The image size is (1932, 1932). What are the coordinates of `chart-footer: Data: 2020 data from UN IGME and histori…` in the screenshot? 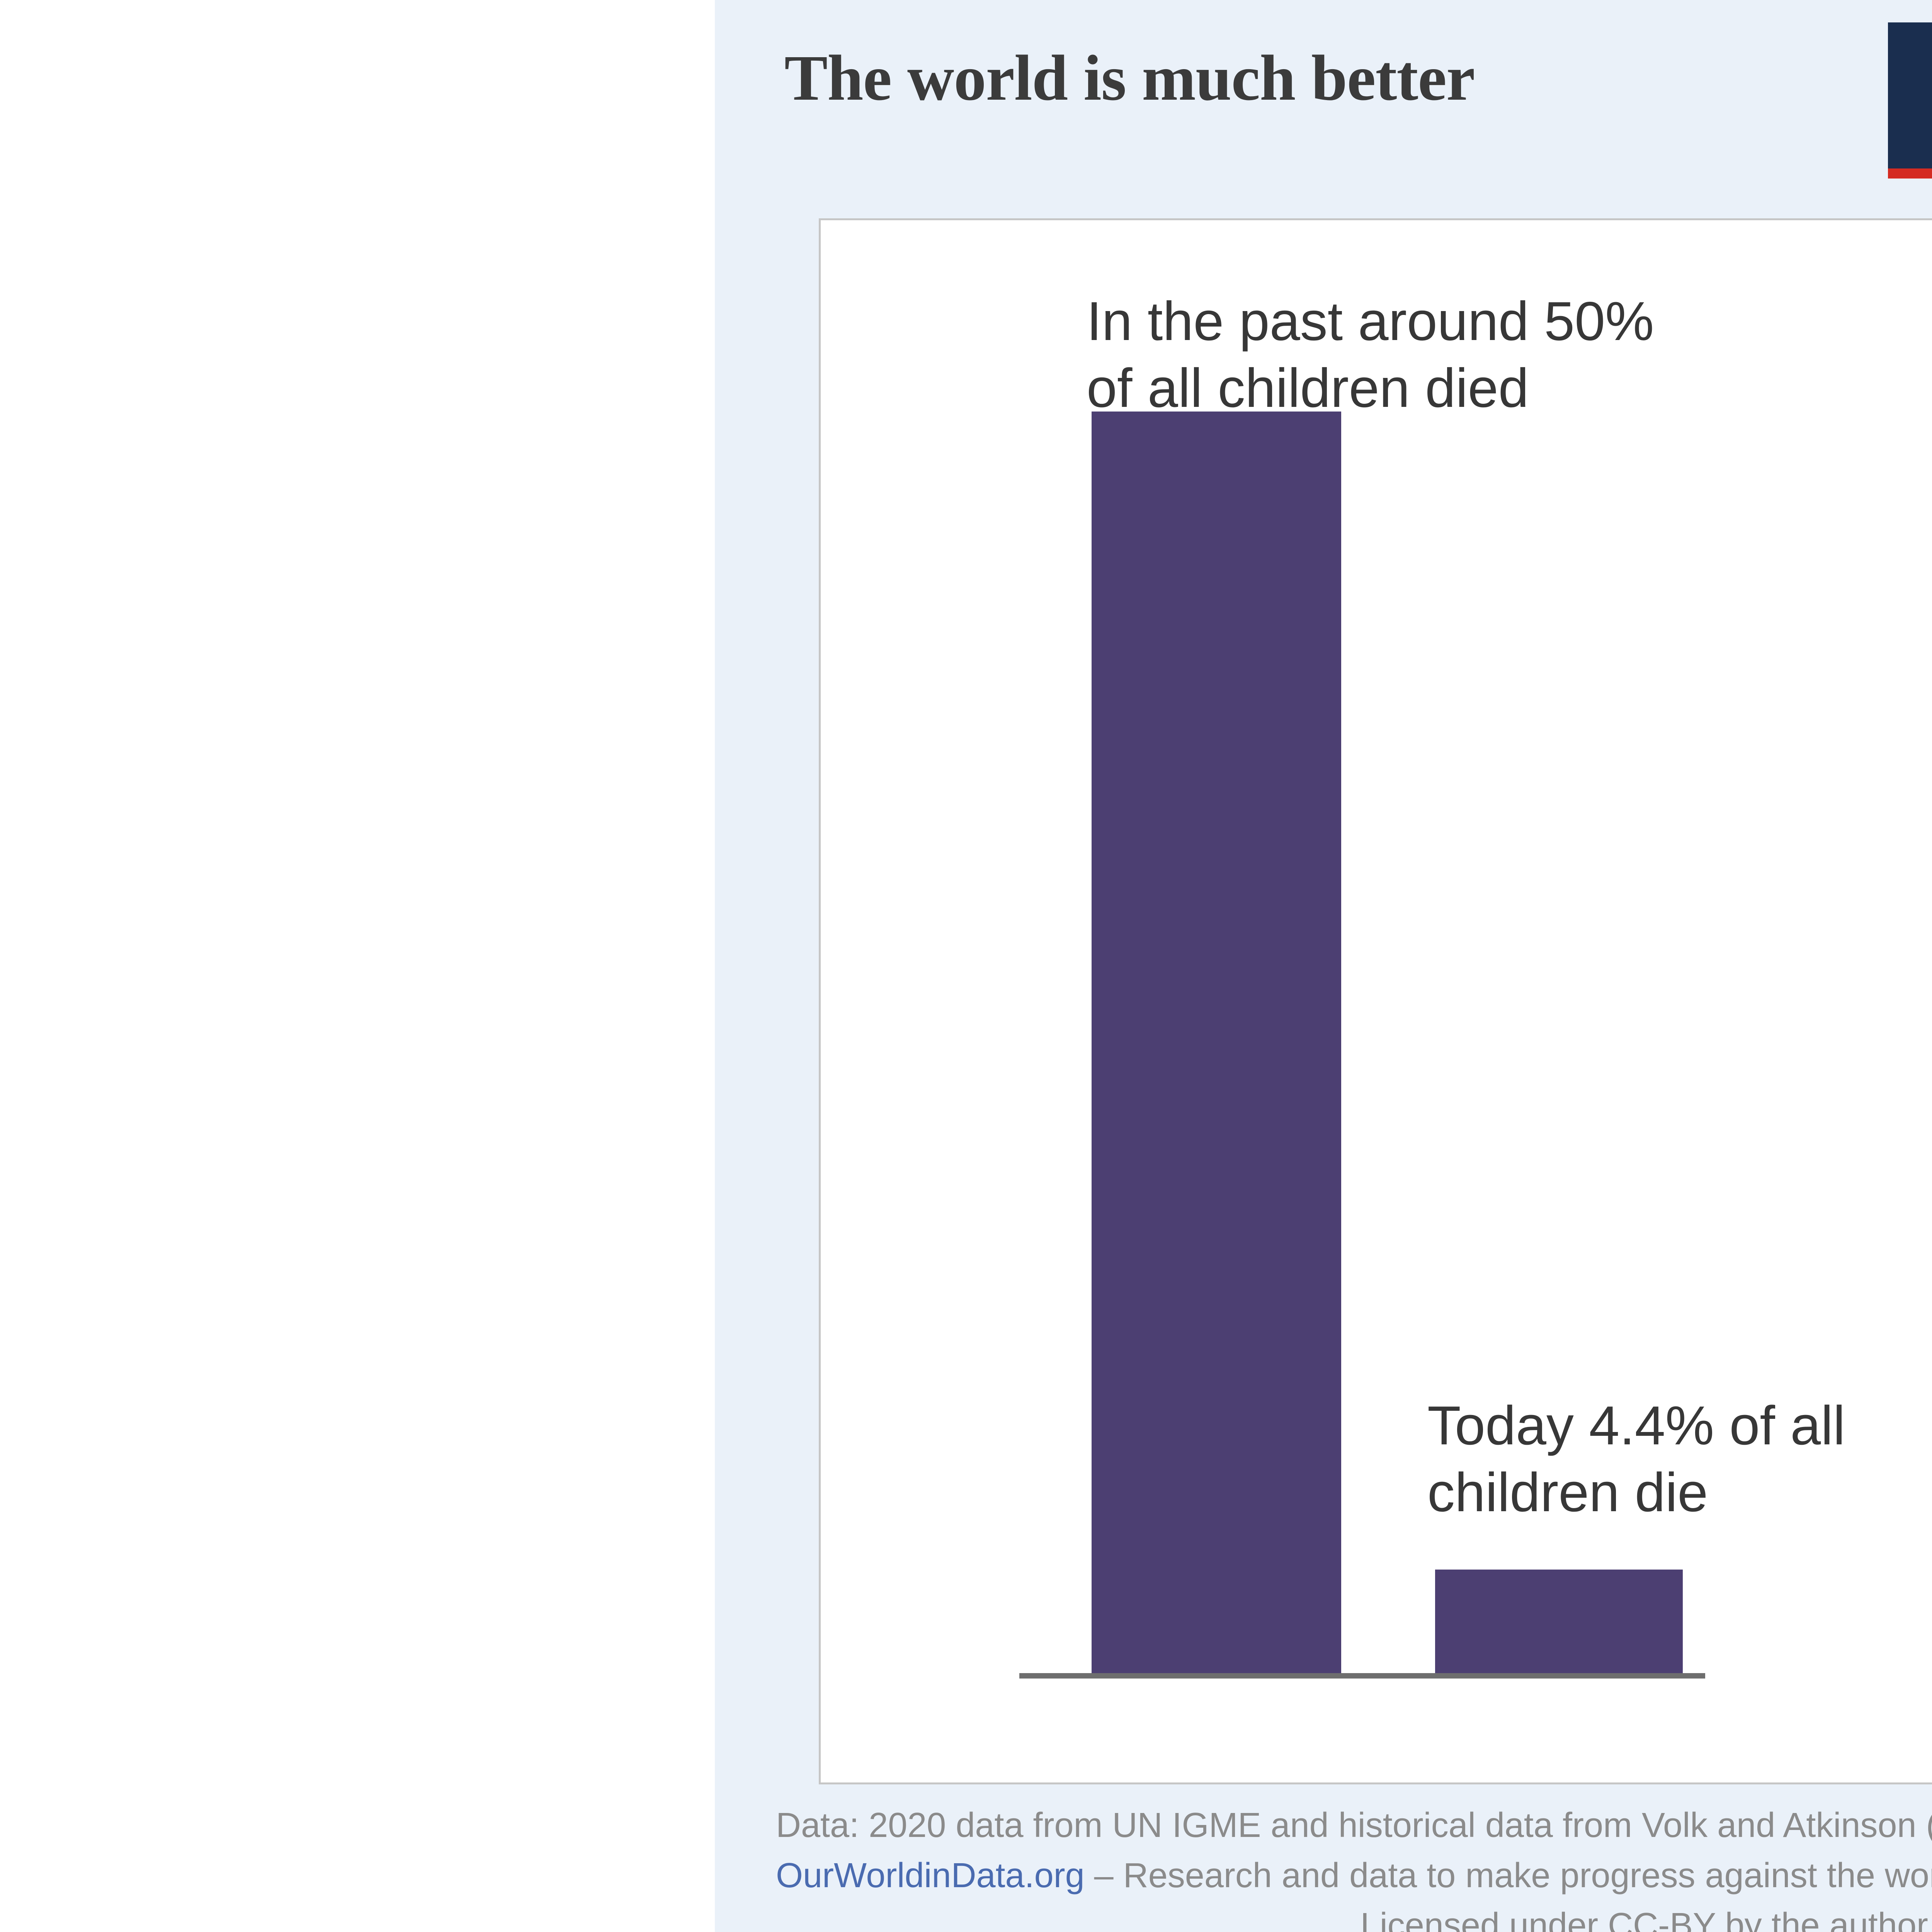 It's located at (1354, 1867).